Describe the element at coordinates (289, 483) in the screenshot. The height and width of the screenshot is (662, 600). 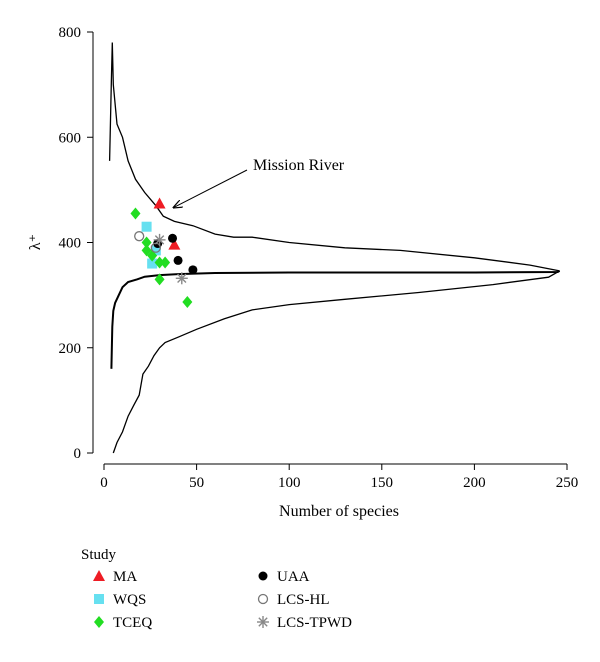
I see `x-tick-label: 100` at that location.